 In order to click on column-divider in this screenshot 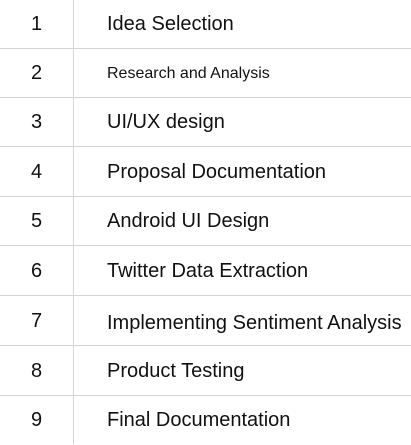, I will do `click(73, 222)`.